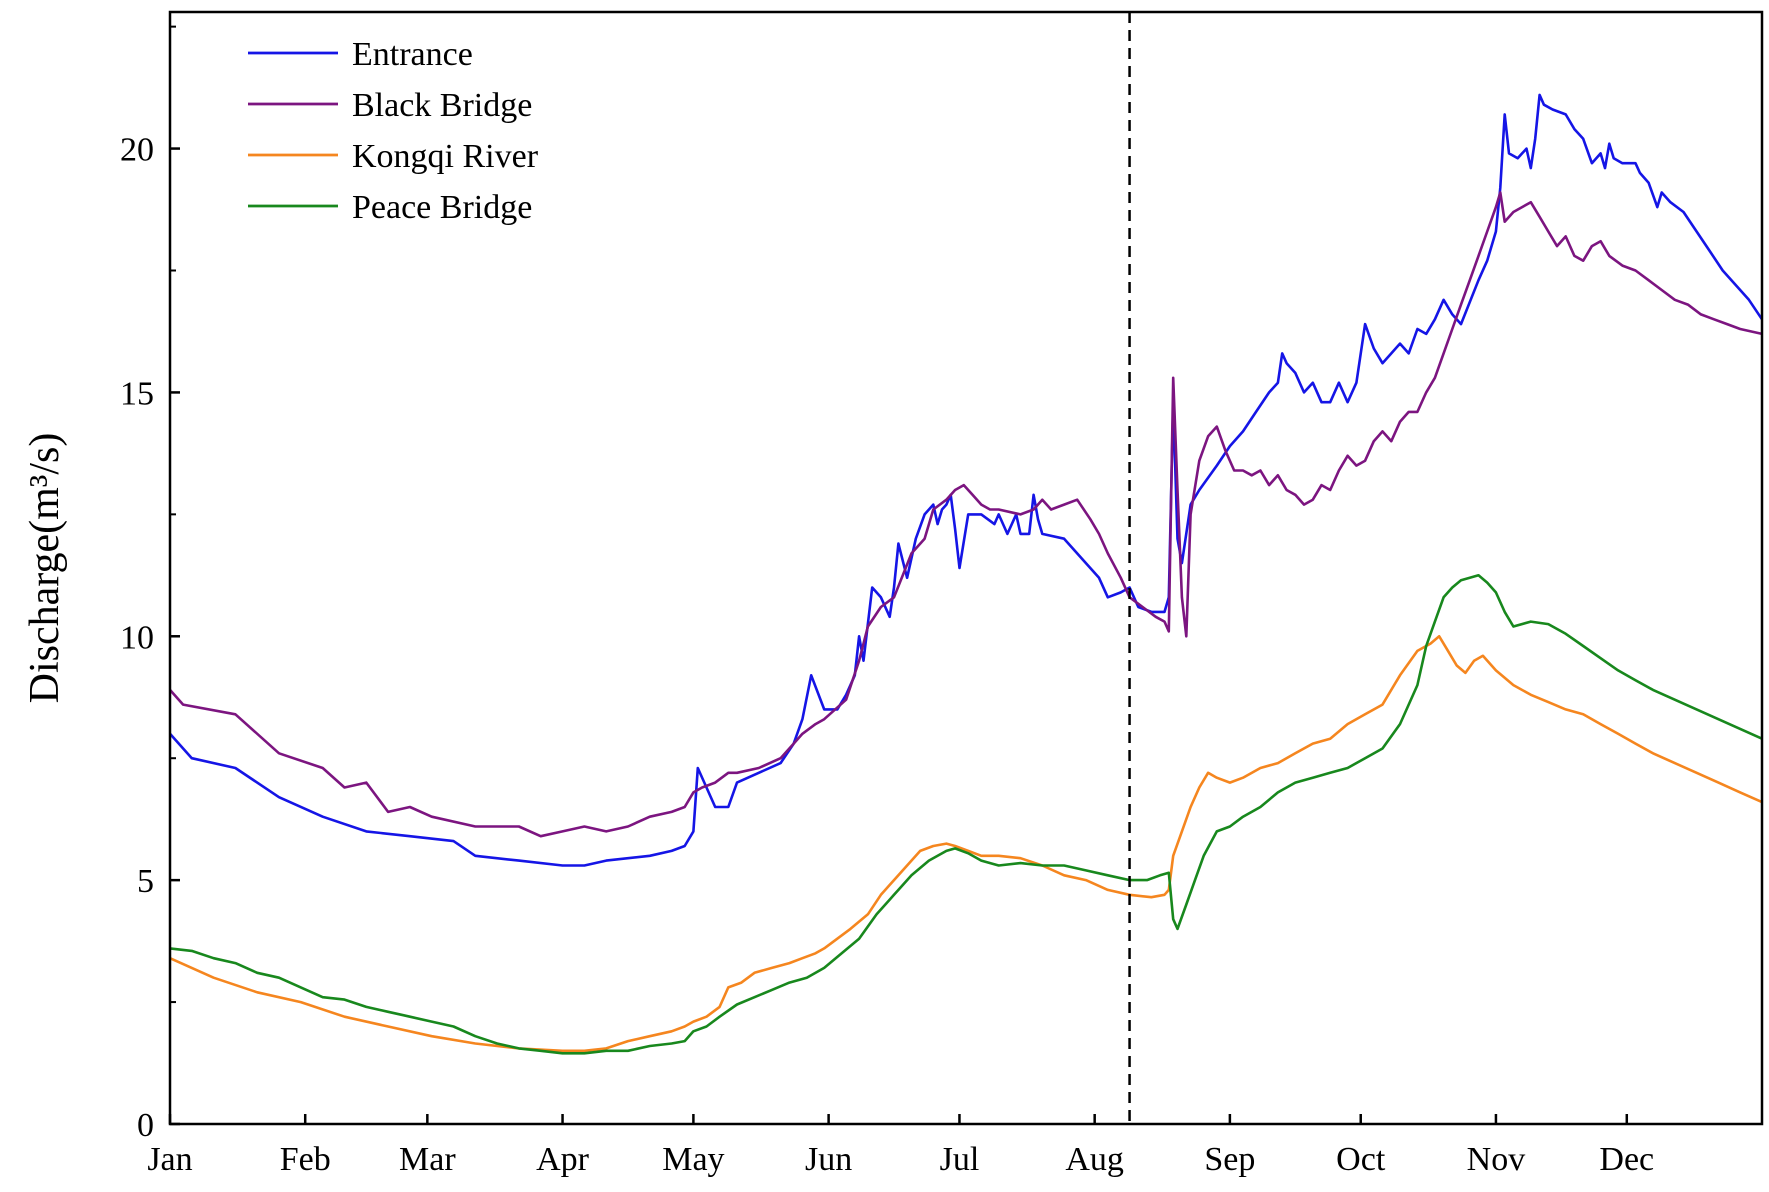 The height and width of the screenshot is (1192, 1769). What do you see at coordinates (442, 105) in the screenshot?
I see `legend-label-black-bridge: Black Bridge` at bounding box center [442, 105].